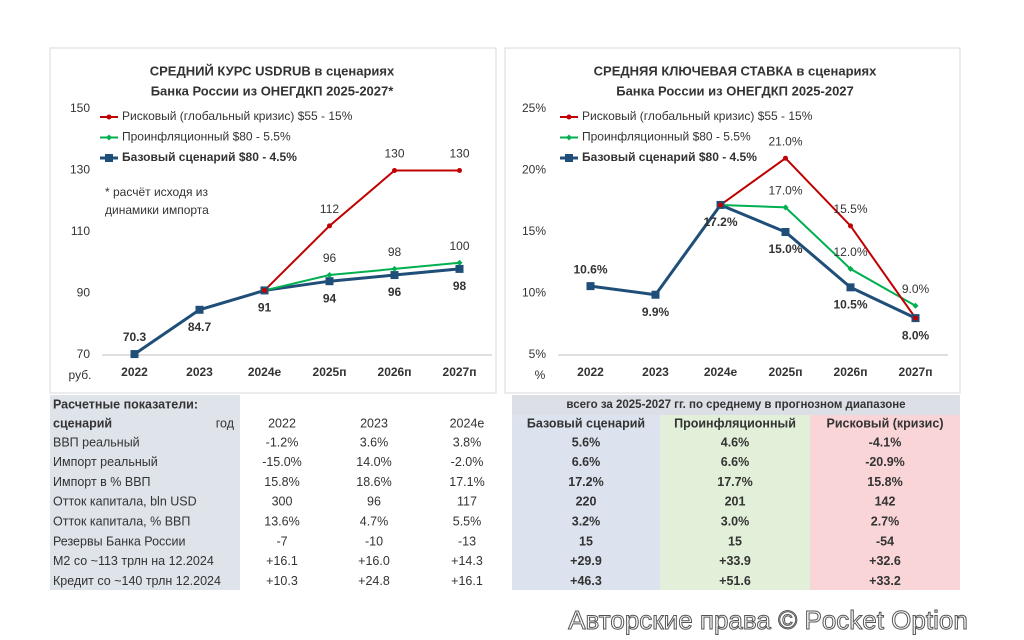 Image resolution: width=1024 pixels, height=640 pixels. I want to click on table-year: 2024е, so click(467, 423).